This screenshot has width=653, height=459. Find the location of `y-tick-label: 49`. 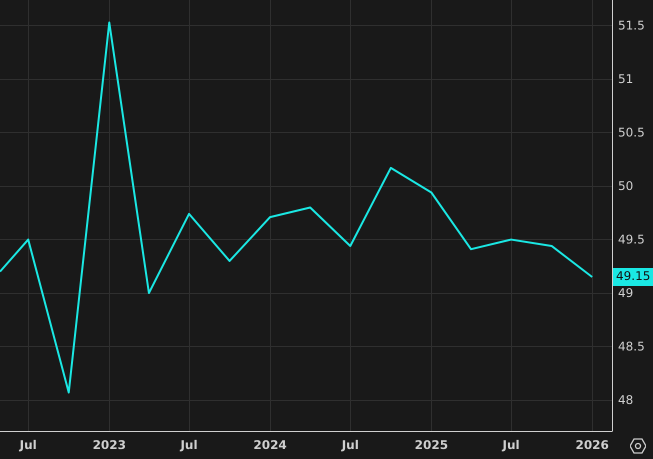

y-tick-label: 49 is located at coordinates (626, 293).